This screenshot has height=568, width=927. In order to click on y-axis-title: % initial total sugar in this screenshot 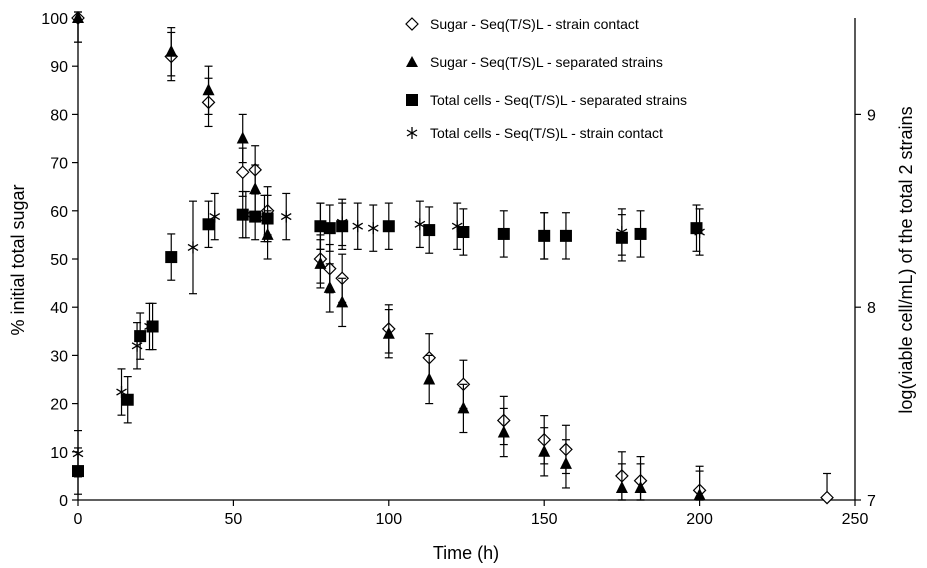, I will do `click(18, 259)`.